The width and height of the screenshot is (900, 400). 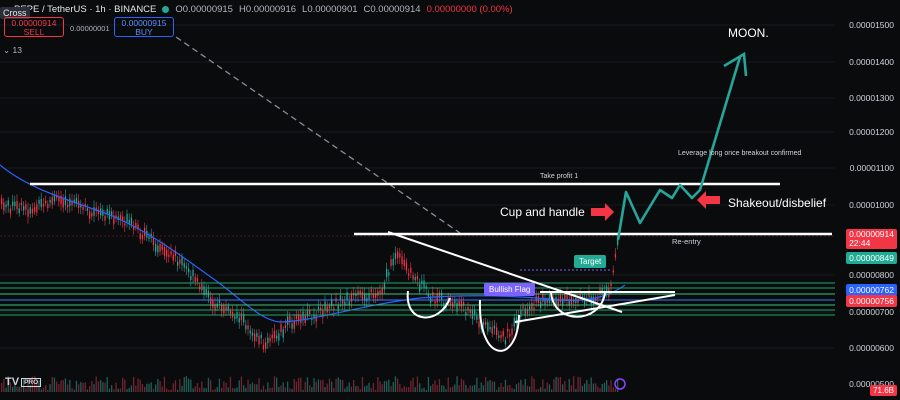 I want to click on bullish-flag-label: Bullish Flag, so click(x=510, y=289).